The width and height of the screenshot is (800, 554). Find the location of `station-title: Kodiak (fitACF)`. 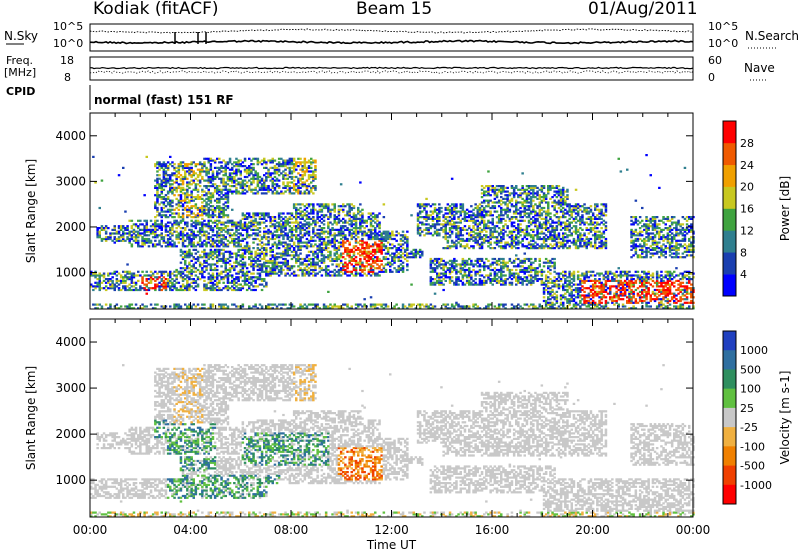

station-title: Kodiak (fitACF) is located at coordinates (156, 9).